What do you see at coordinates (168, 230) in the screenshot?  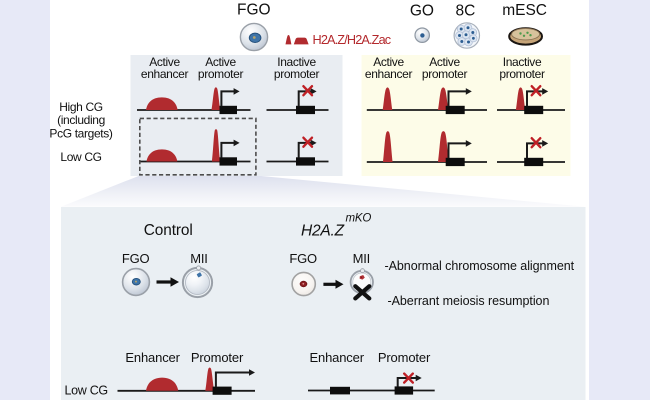 I see `svg-text: Control` at bounding box center [168, 230].